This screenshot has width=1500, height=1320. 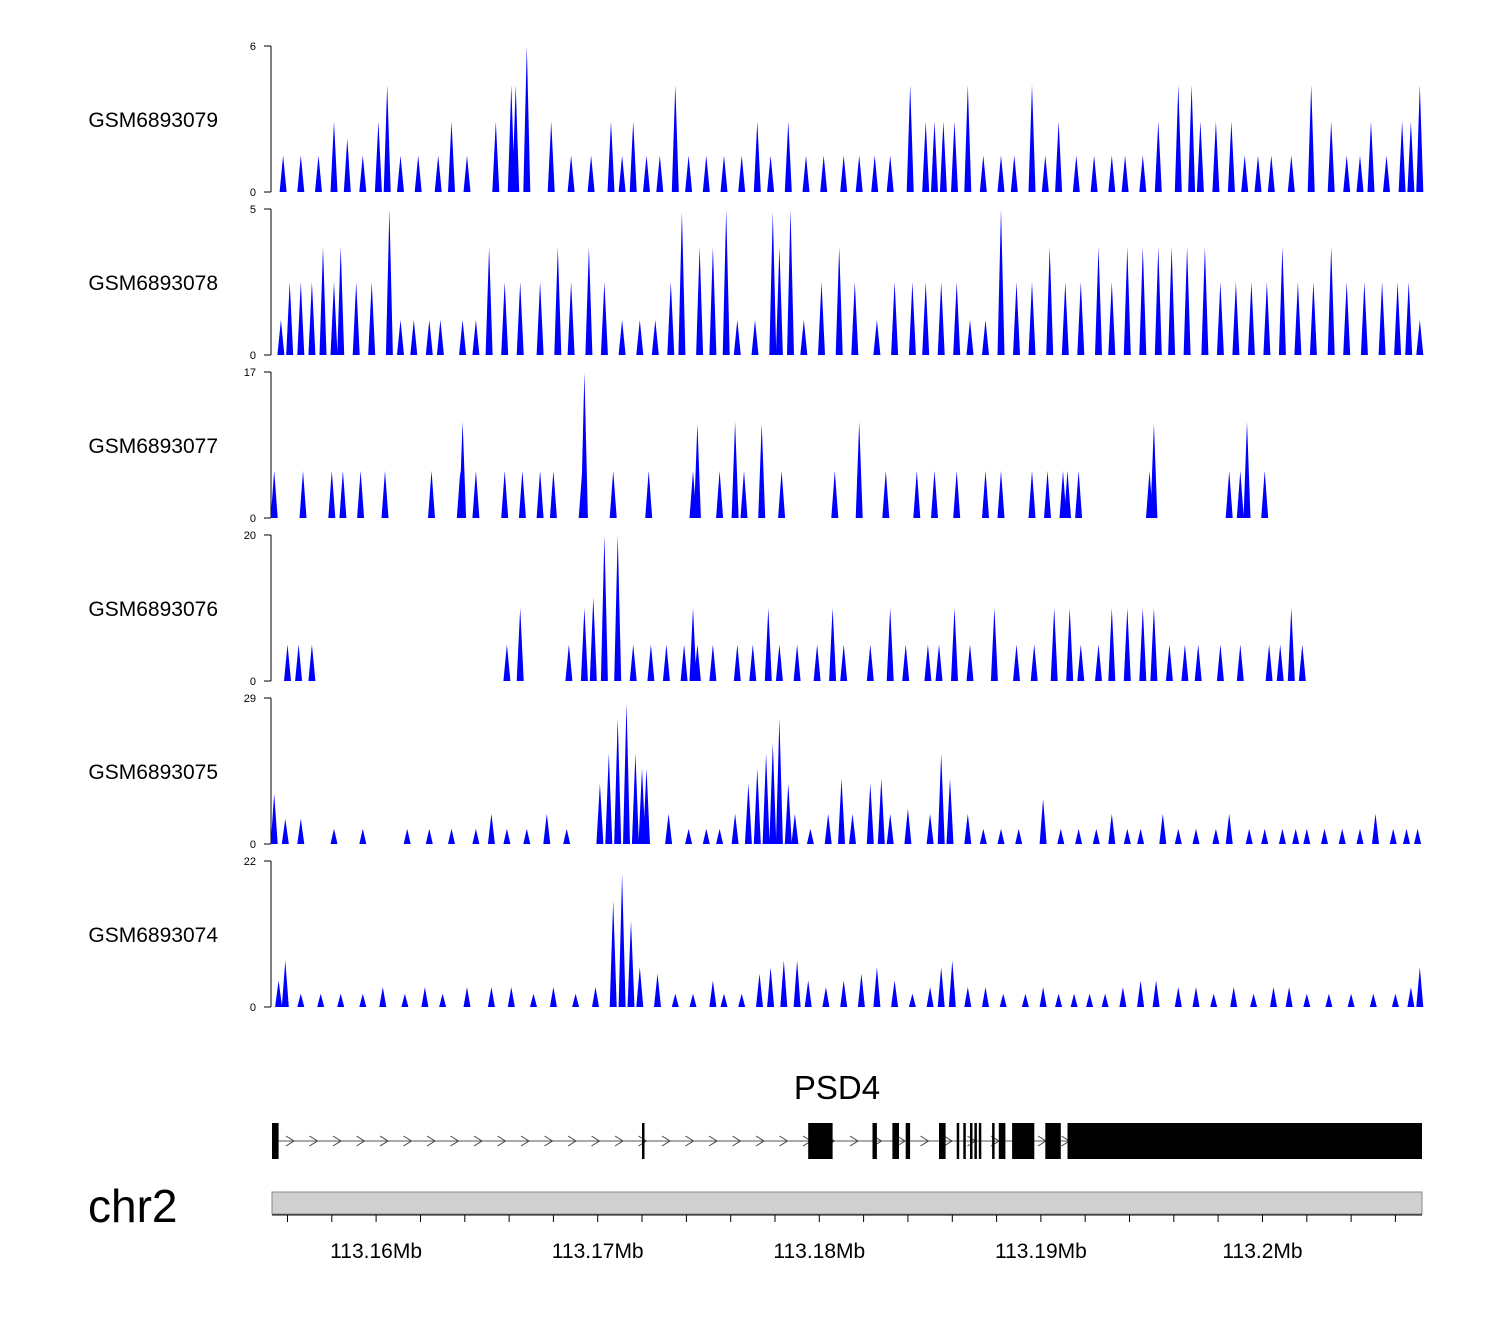 What do you see at coordinates (837, 1087) in the screenshot?
I see `gene-name-label: PSD4` at bounding box center [837, 1087].